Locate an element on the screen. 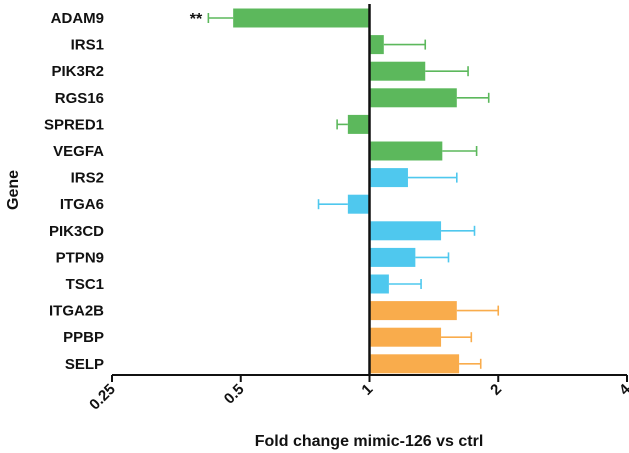 This screenshot has height=453, width=629. bar-spred1 is located at coordinates (358, 124).